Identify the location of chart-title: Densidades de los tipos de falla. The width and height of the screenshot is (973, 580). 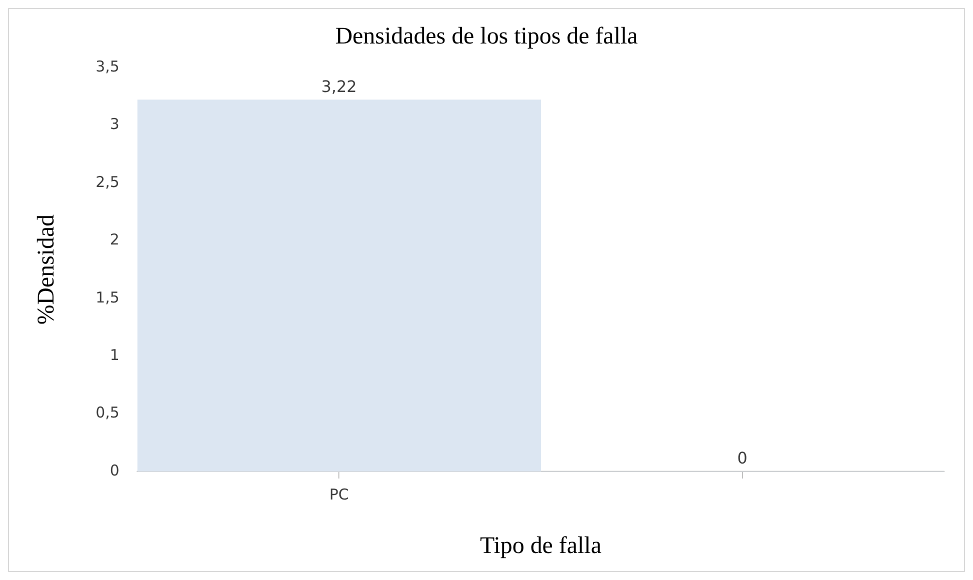
(486, 37).